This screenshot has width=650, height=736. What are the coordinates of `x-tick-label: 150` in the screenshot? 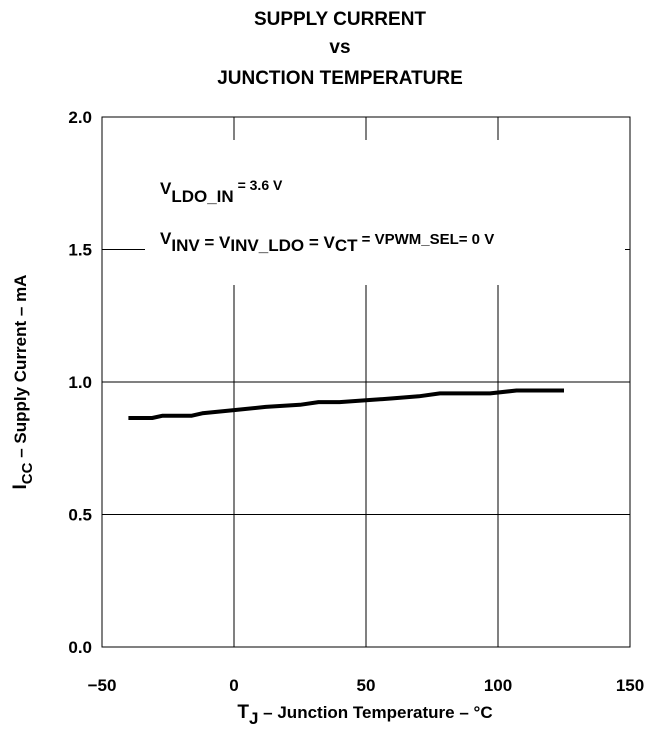 It's located at (630, 685).